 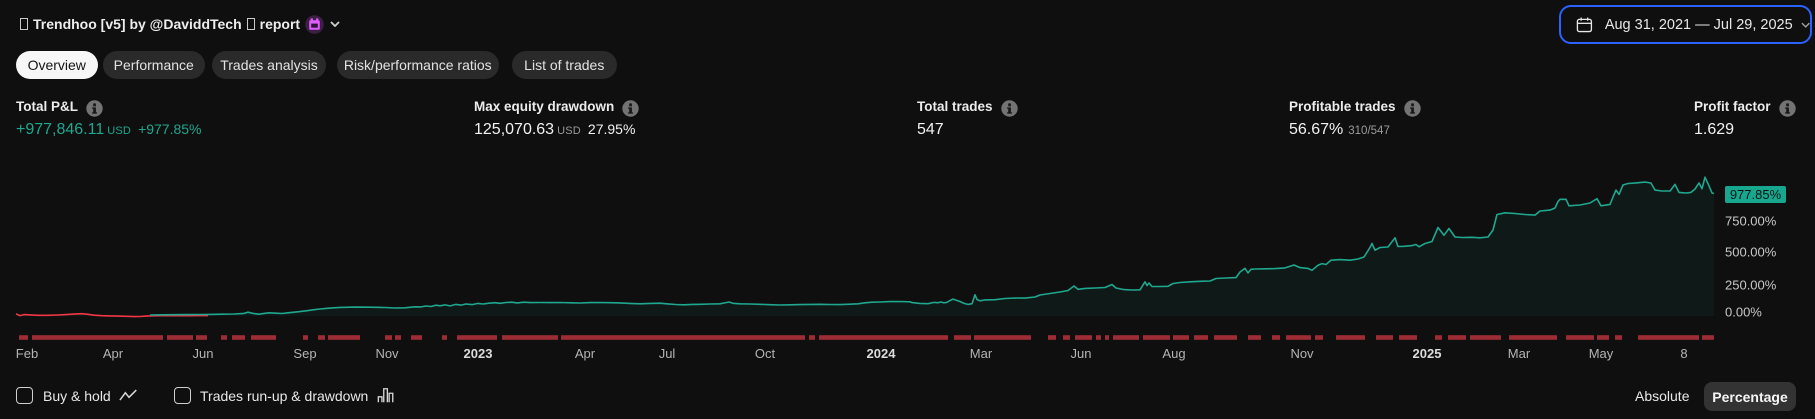 What do you see at coordinates (667, 353) in the screenshot?
I see `svg-text: Jul` at bounding box center [667, 353].